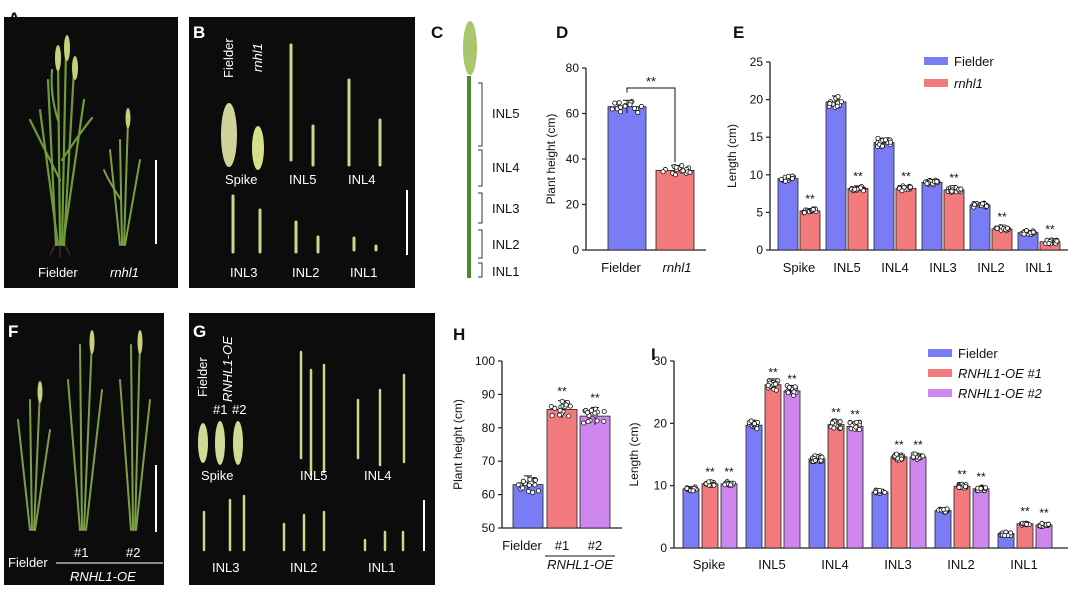 Image resolution: width=1080 pixels, height=593 pixels. I want to click on legend-label: RNHL1-OE #1, so click(1000, 373).